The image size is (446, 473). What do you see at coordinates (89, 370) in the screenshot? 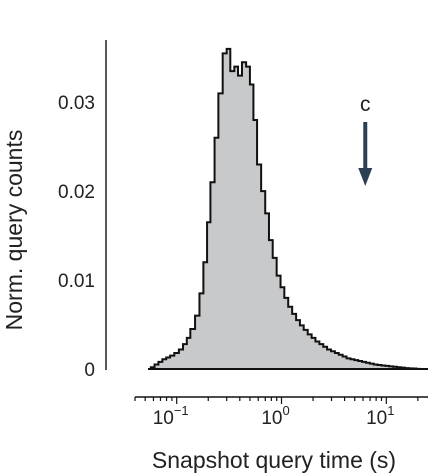
I see `y-tick-label: 0` at bounding box center [89, 370].